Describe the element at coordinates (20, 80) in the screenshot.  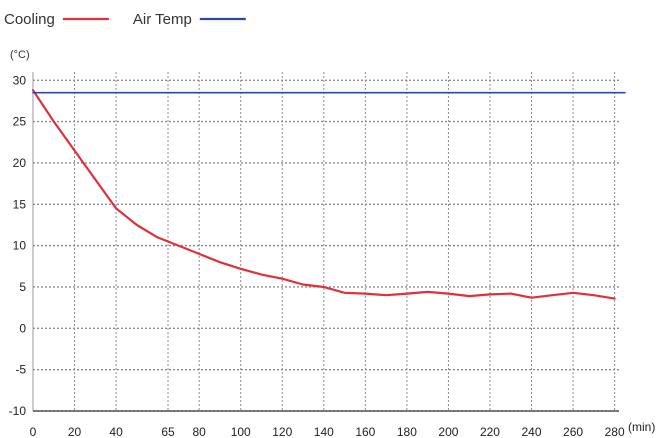
I see `y-tick-label: 30` at that location.